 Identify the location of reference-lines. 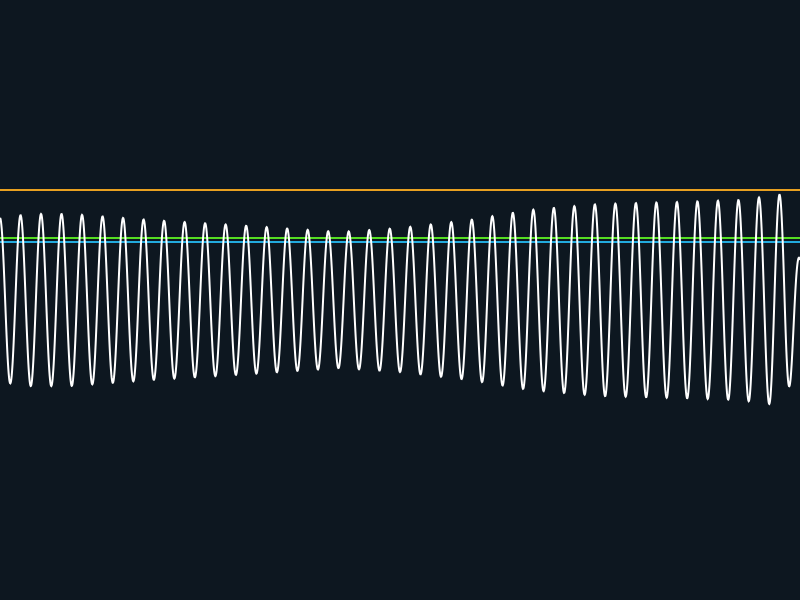
(400, 216).